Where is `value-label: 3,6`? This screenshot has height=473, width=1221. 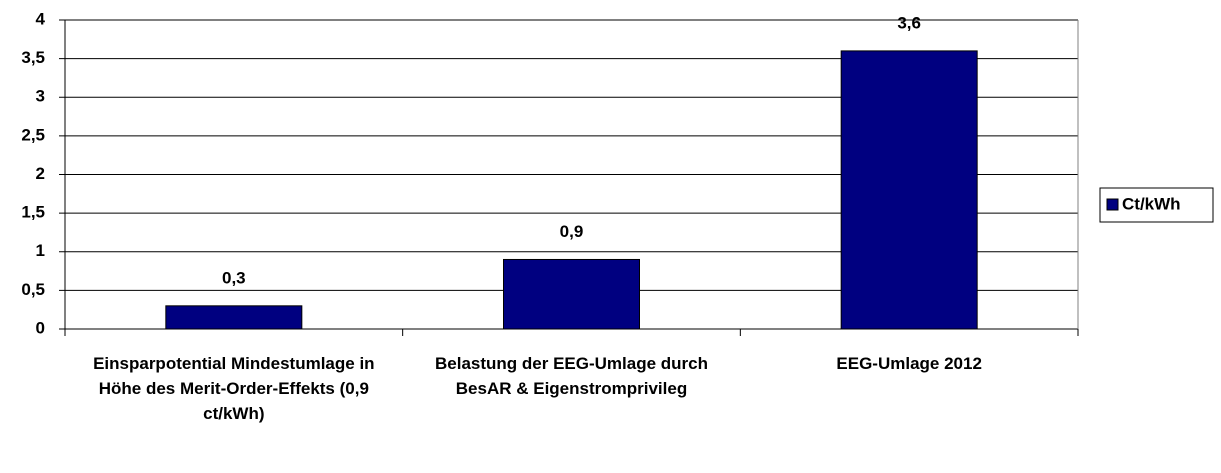 value-label: 3,6 is located at coordinates (909, 22).